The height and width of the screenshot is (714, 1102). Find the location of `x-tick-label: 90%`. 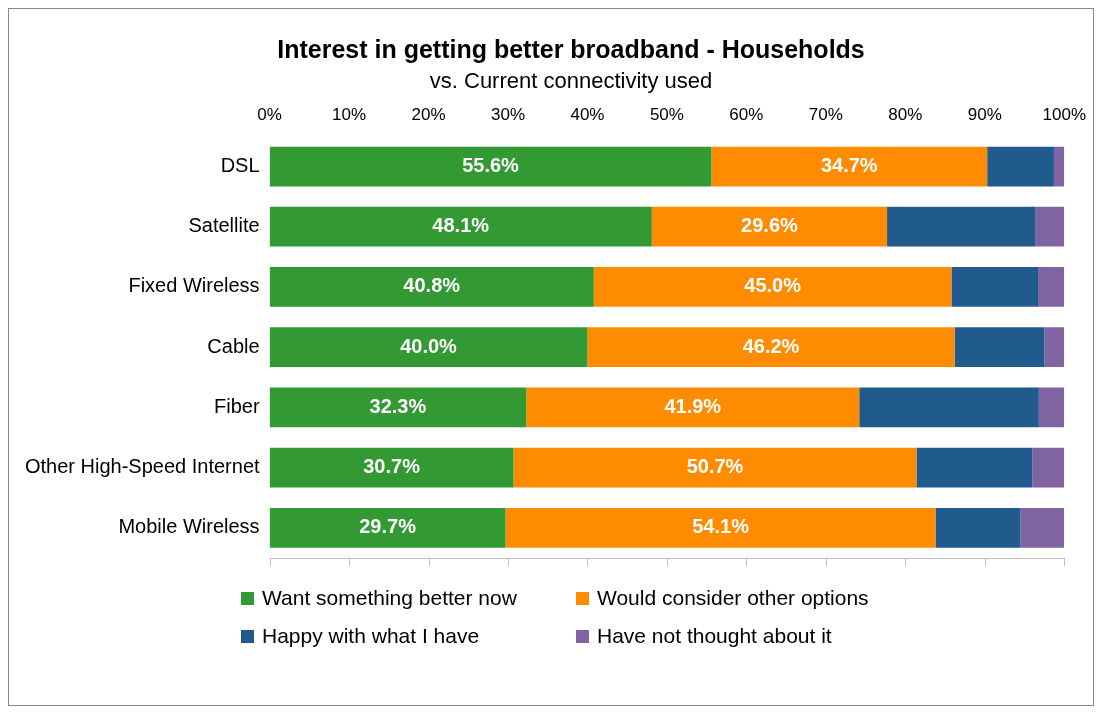

x-tick-label: 90% is located at coordinates (984, 114).